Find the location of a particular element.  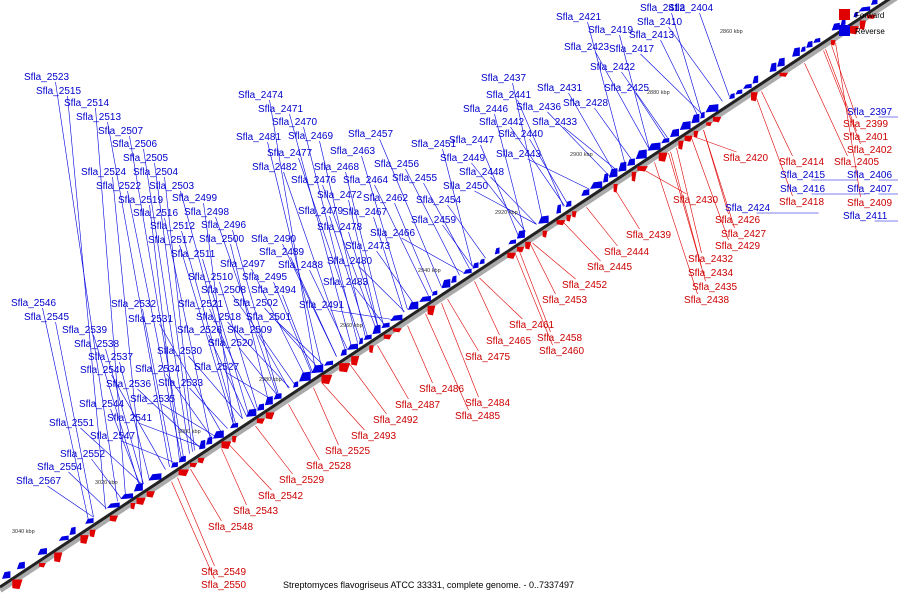

gene-label: Sfla_2491 is located at coordinates (321, 305).